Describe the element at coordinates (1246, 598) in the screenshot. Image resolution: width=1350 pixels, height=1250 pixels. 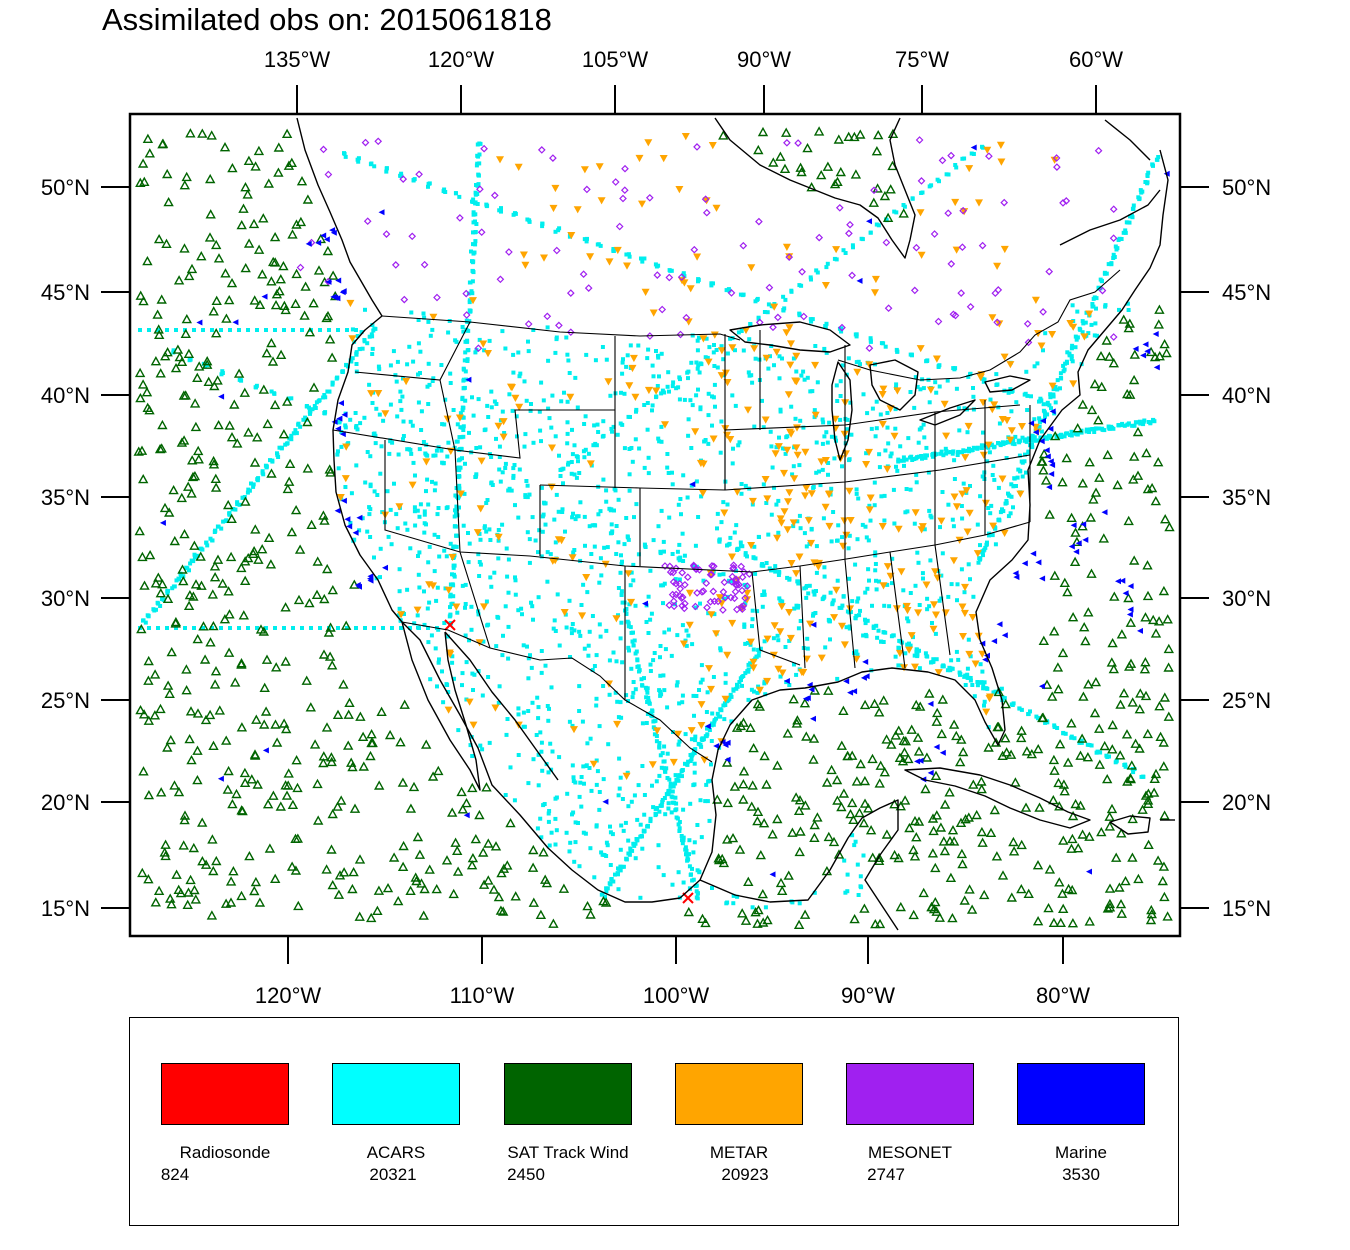
I see `right-lat-label: 30°N` at that location.